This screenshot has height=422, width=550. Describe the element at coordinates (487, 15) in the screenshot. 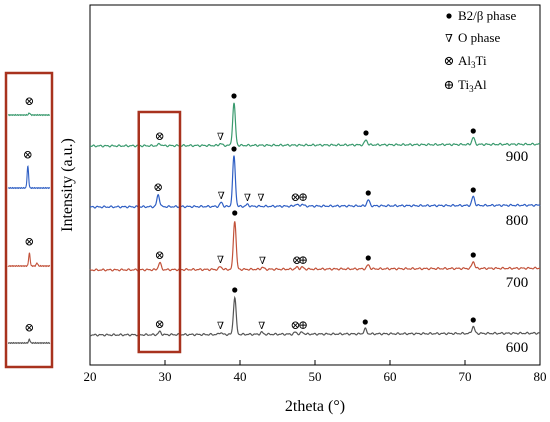

I see `legend-label: B2/β phase` at that location.